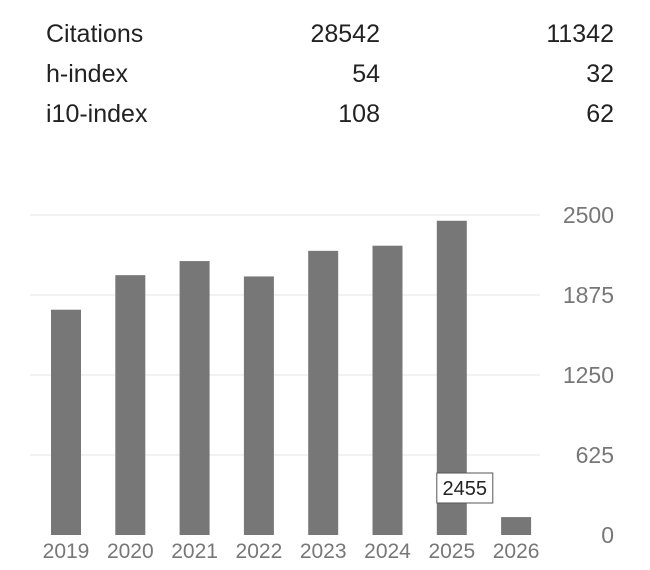 Image resolution: width=650 pixels, height=570 pixels. Describe the element at coordinates (194, 551) in the screenshot. I see `x-tick-label: 2021` at that location.